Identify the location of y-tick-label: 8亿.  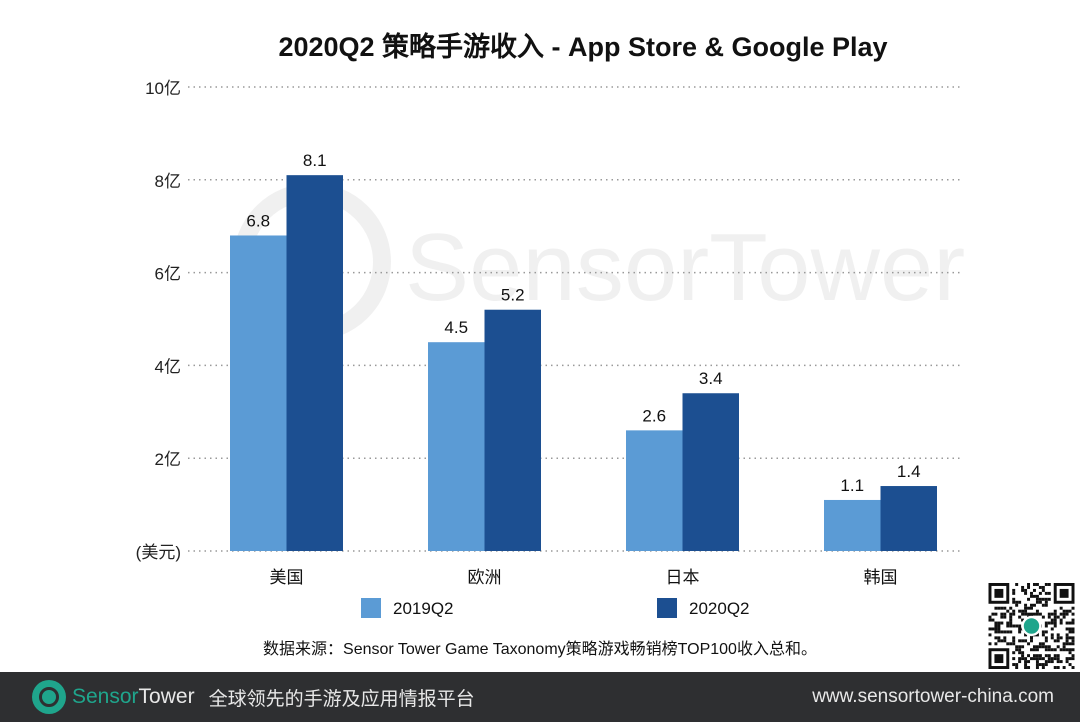
(168, 181).